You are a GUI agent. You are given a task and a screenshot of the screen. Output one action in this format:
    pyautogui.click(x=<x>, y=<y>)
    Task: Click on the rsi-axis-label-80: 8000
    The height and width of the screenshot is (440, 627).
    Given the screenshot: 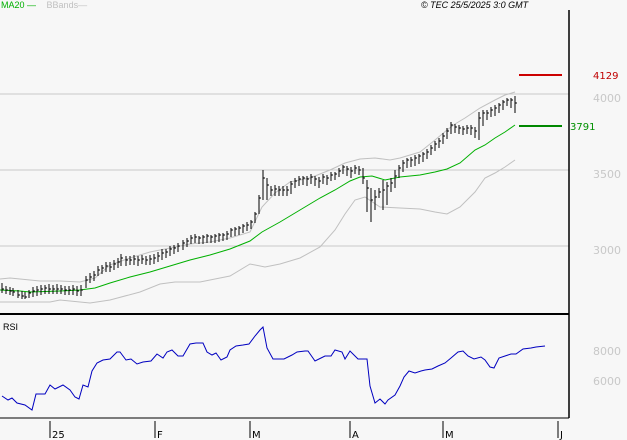 What is the action you would take?
    pyautogui.click(x=607, y=351)
    